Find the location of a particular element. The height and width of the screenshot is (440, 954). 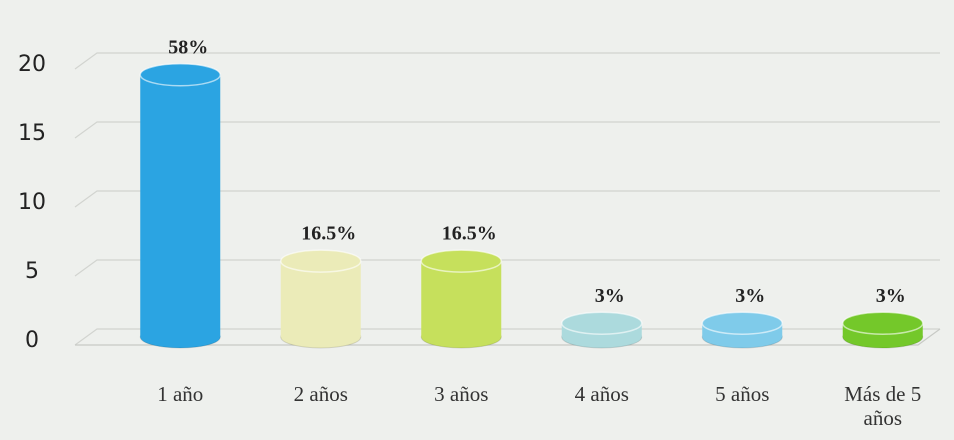

x-tick-label: Más de 5 años is located at coordinates (883, 406).